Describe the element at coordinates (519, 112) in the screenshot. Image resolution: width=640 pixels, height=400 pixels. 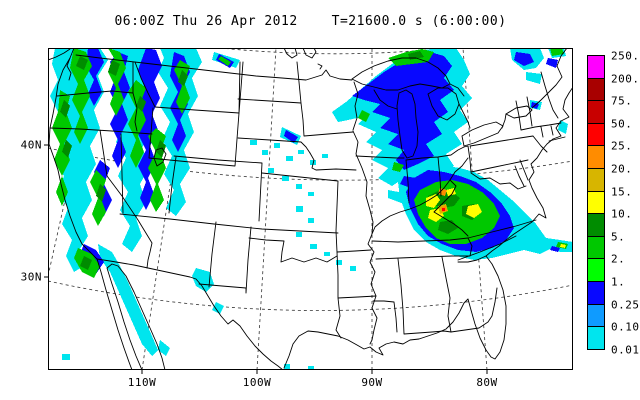
I see `lake-ontario` at that location.